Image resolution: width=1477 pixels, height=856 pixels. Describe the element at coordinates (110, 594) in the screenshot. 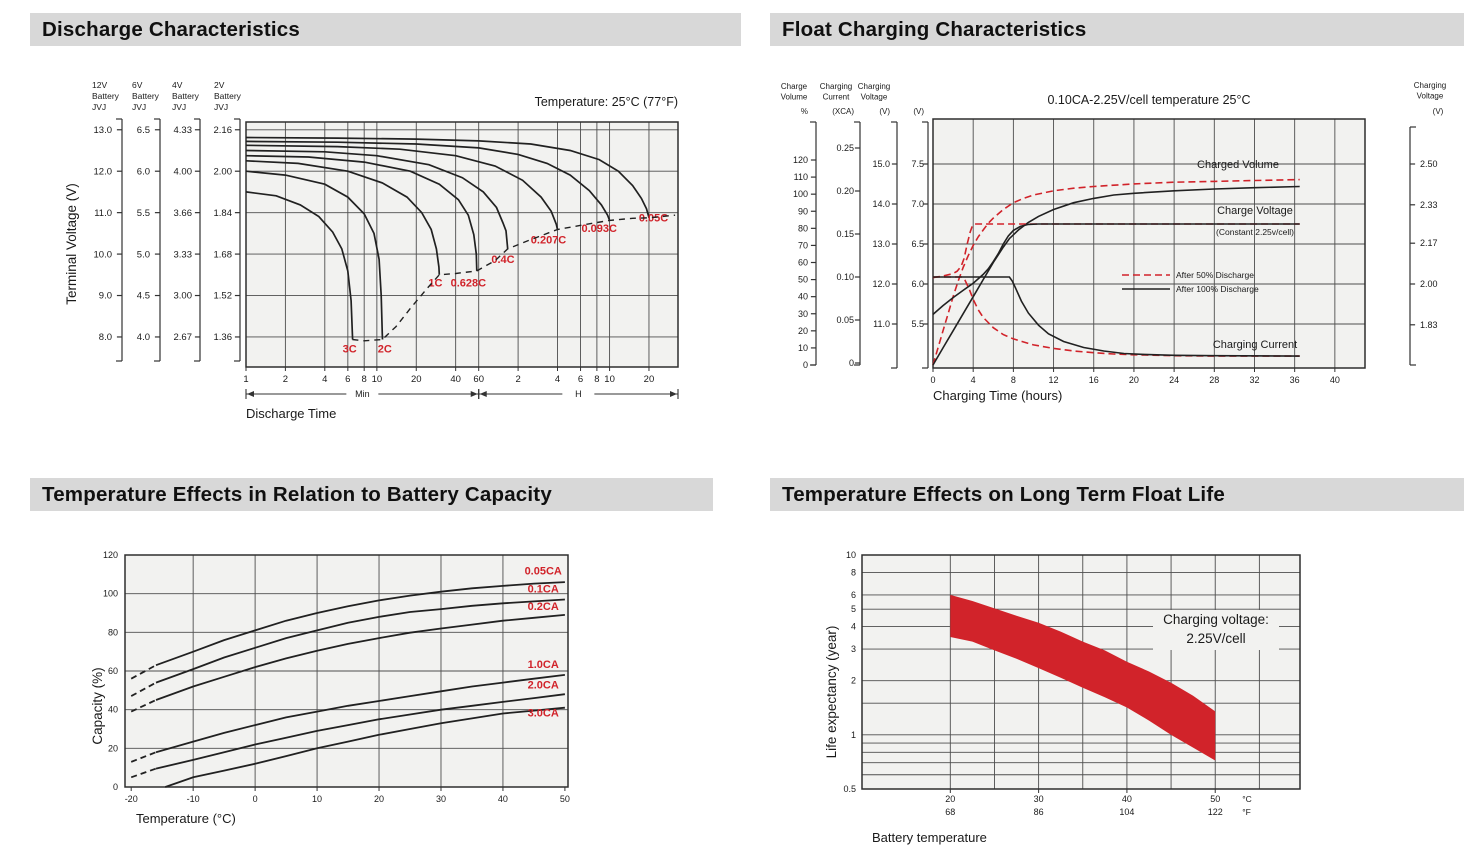

I see `y-tick-label: 100` at that location.